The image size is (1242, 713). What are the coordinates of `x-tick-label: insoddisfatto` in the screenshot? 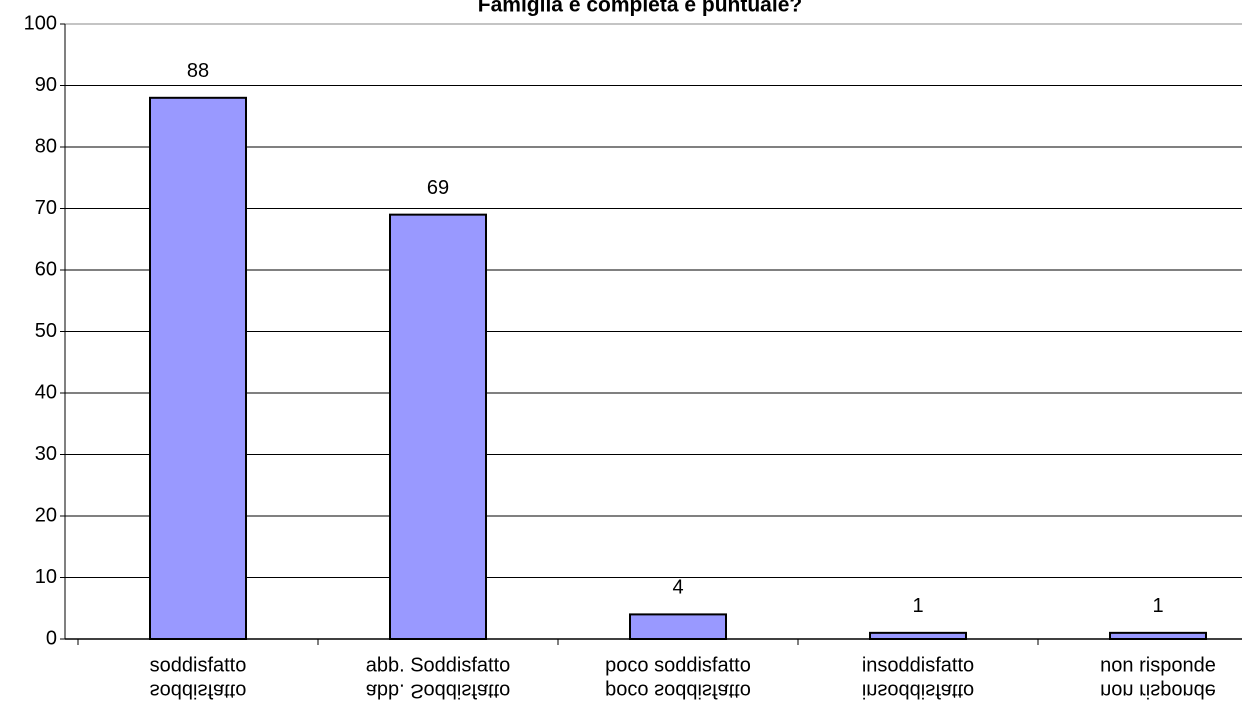 It's located at (918, 665).